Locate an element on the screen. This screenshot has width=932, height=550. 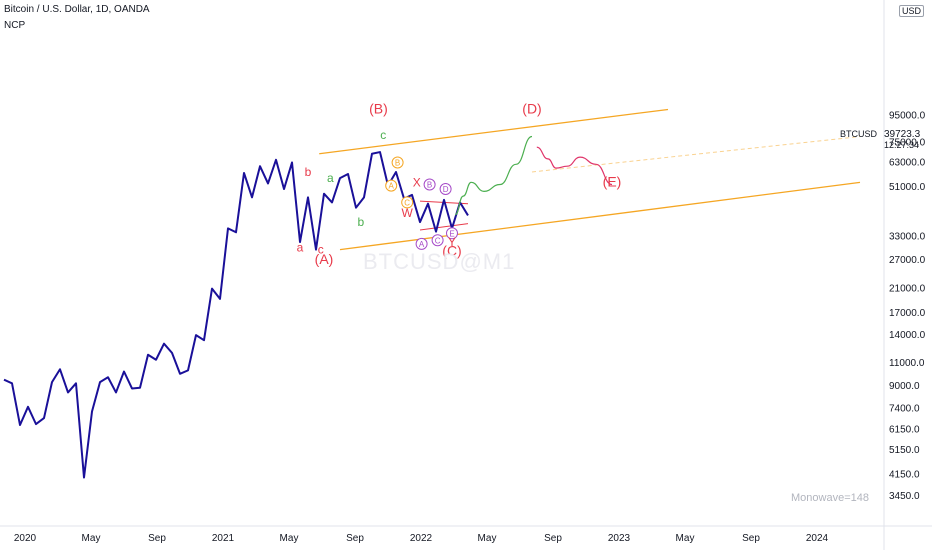
x-tick-label: 2024 is located at coordinates (817, 538).